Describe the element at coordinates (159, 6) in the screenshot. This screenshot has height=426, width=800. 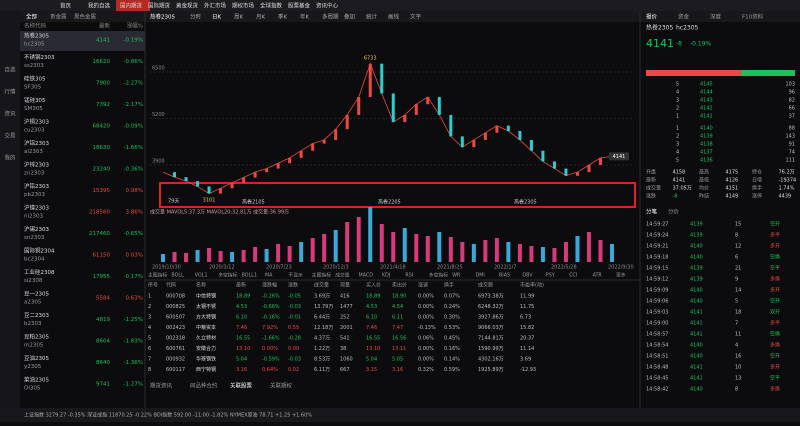
I see `nav-item: 国际期货` at that location.